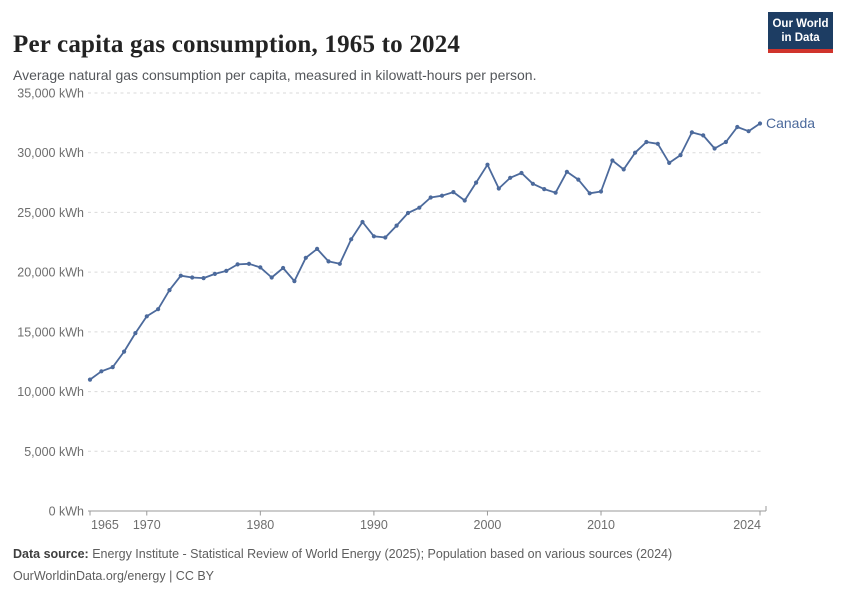 The width and height of the screenshot is (850, 600). What do you see at coordinates (374, 525) in the screenshot?
I see `x-axis-tick-label: 1990` at bounding box center [374, 525].